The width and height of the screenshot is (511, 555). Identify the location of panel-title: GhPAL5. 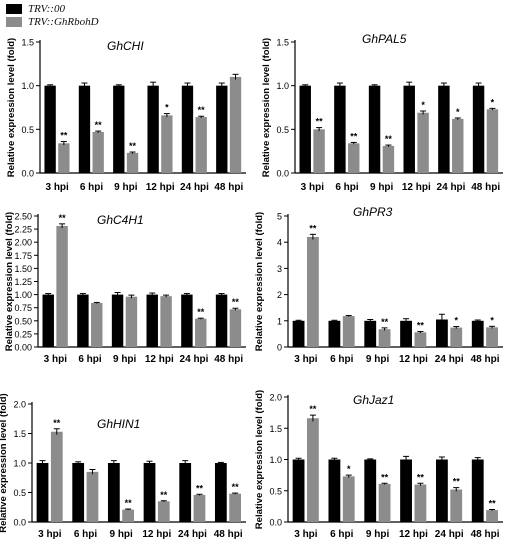
(384, 39).